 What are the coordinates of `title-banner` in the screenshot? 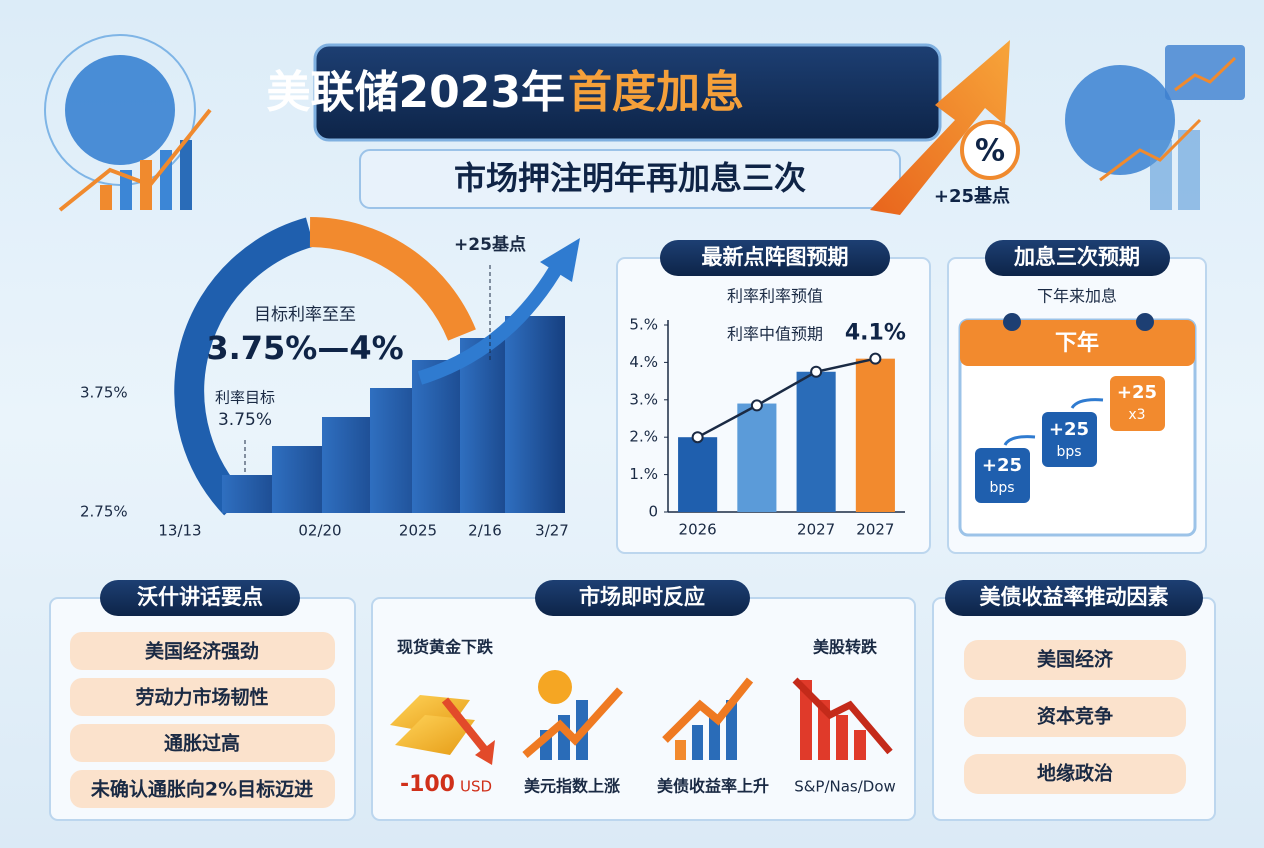 It's located at (627, 92).